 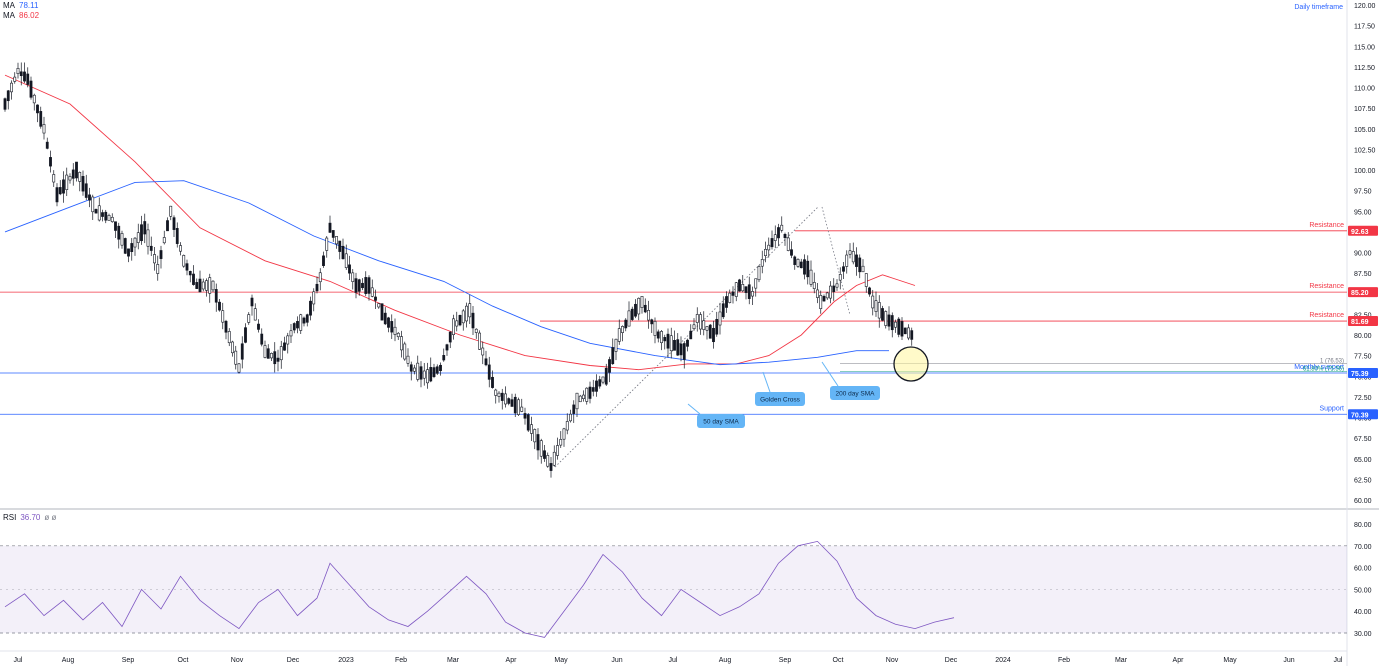 What do you see at coordinates (836, 261) in the screenshot?
I see `trend-line-down` at bounding box center [836, 261].